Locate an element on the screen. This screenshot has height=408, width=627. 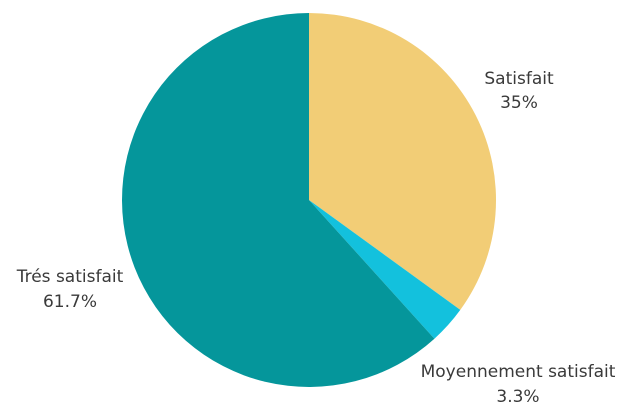
pie-slice-moyennement-satisfait is located at coordinates (385, 269).